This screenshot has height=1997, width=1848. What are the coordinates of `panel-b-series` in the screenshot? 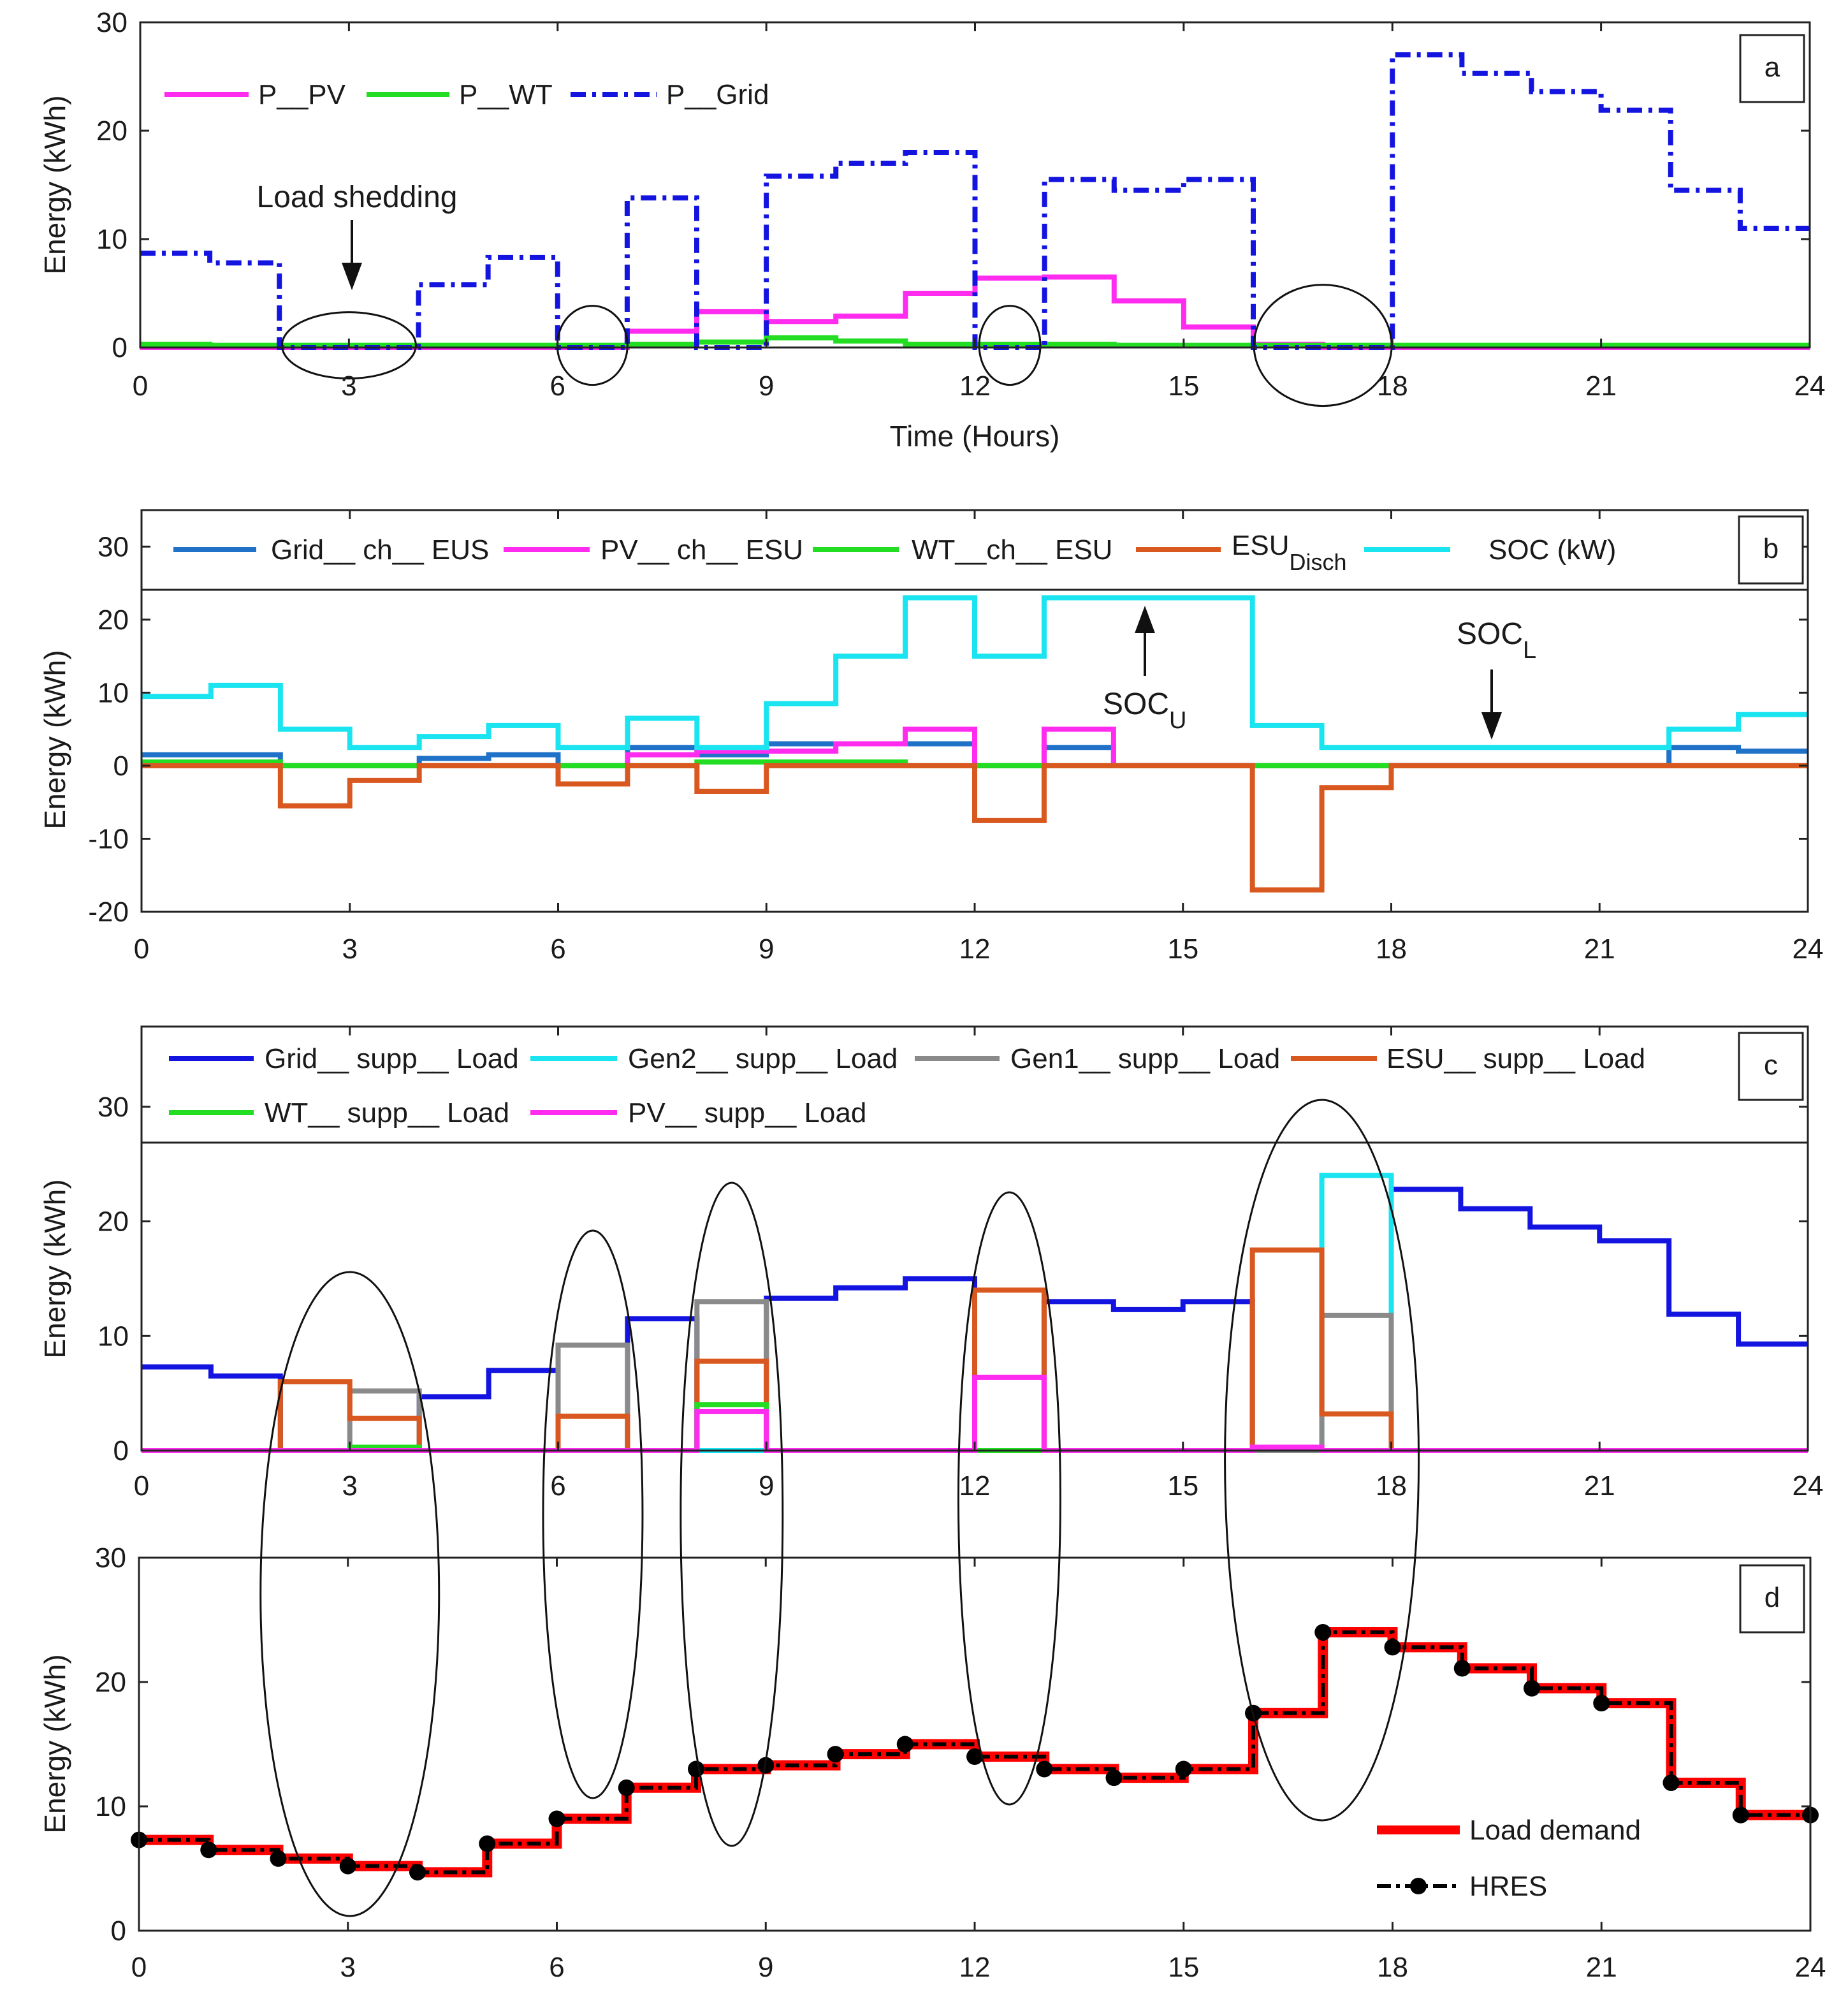 It's located at (975, 744).